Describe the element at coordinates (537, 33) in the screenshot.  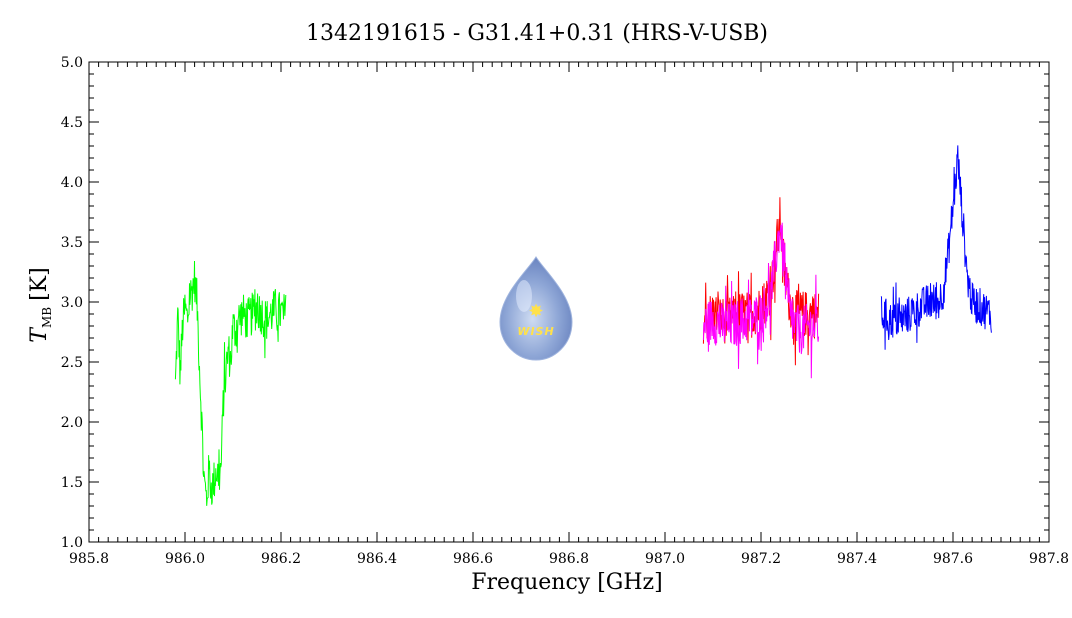
I see `chart-title: 1342191615 - G31.41+0.31 (HRS-V-USB)` at that location.